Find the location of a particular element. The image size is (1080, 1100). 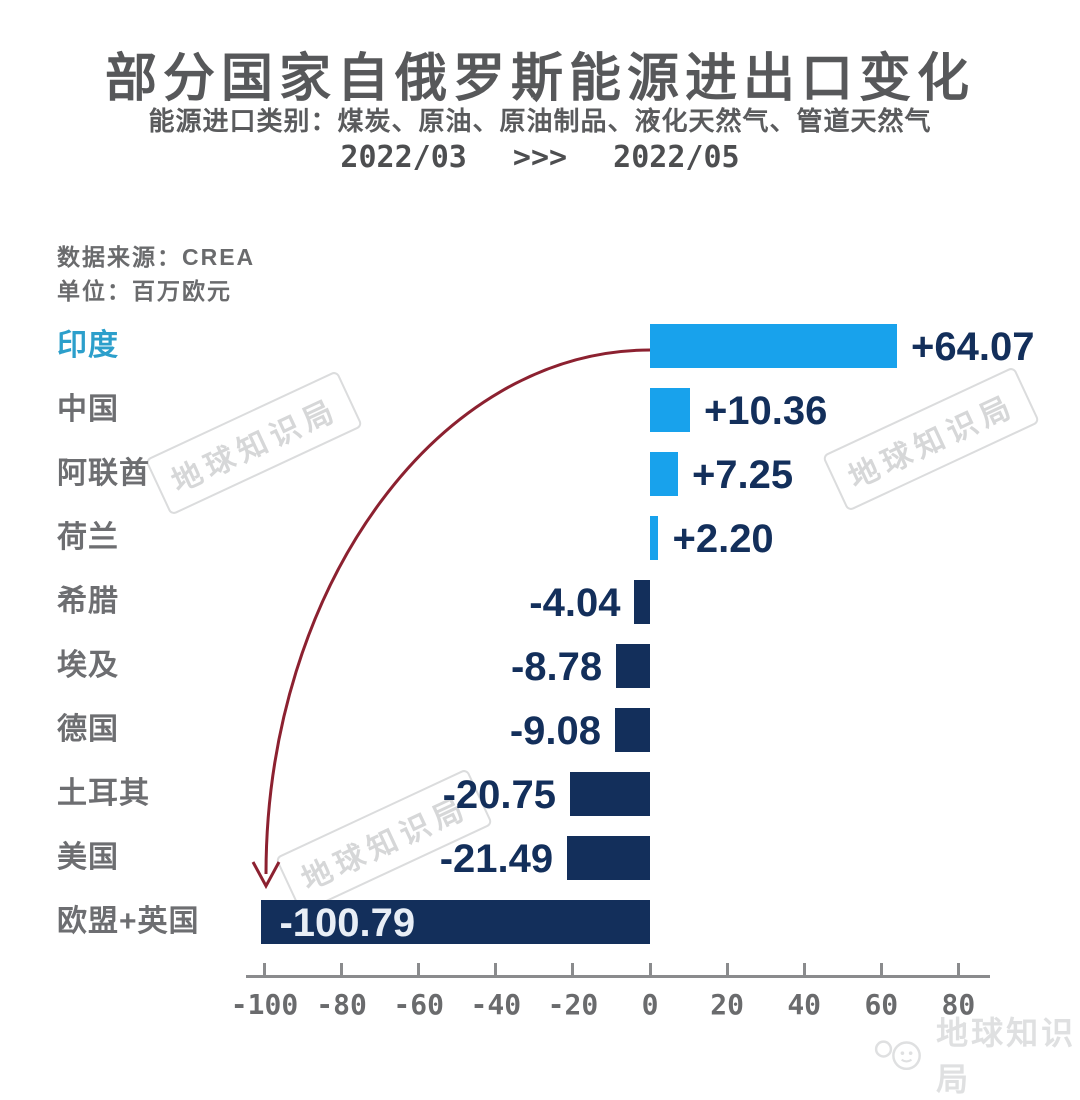

publisher-logo-text: 地球知识局 is located at coordinates (1006, 1056).